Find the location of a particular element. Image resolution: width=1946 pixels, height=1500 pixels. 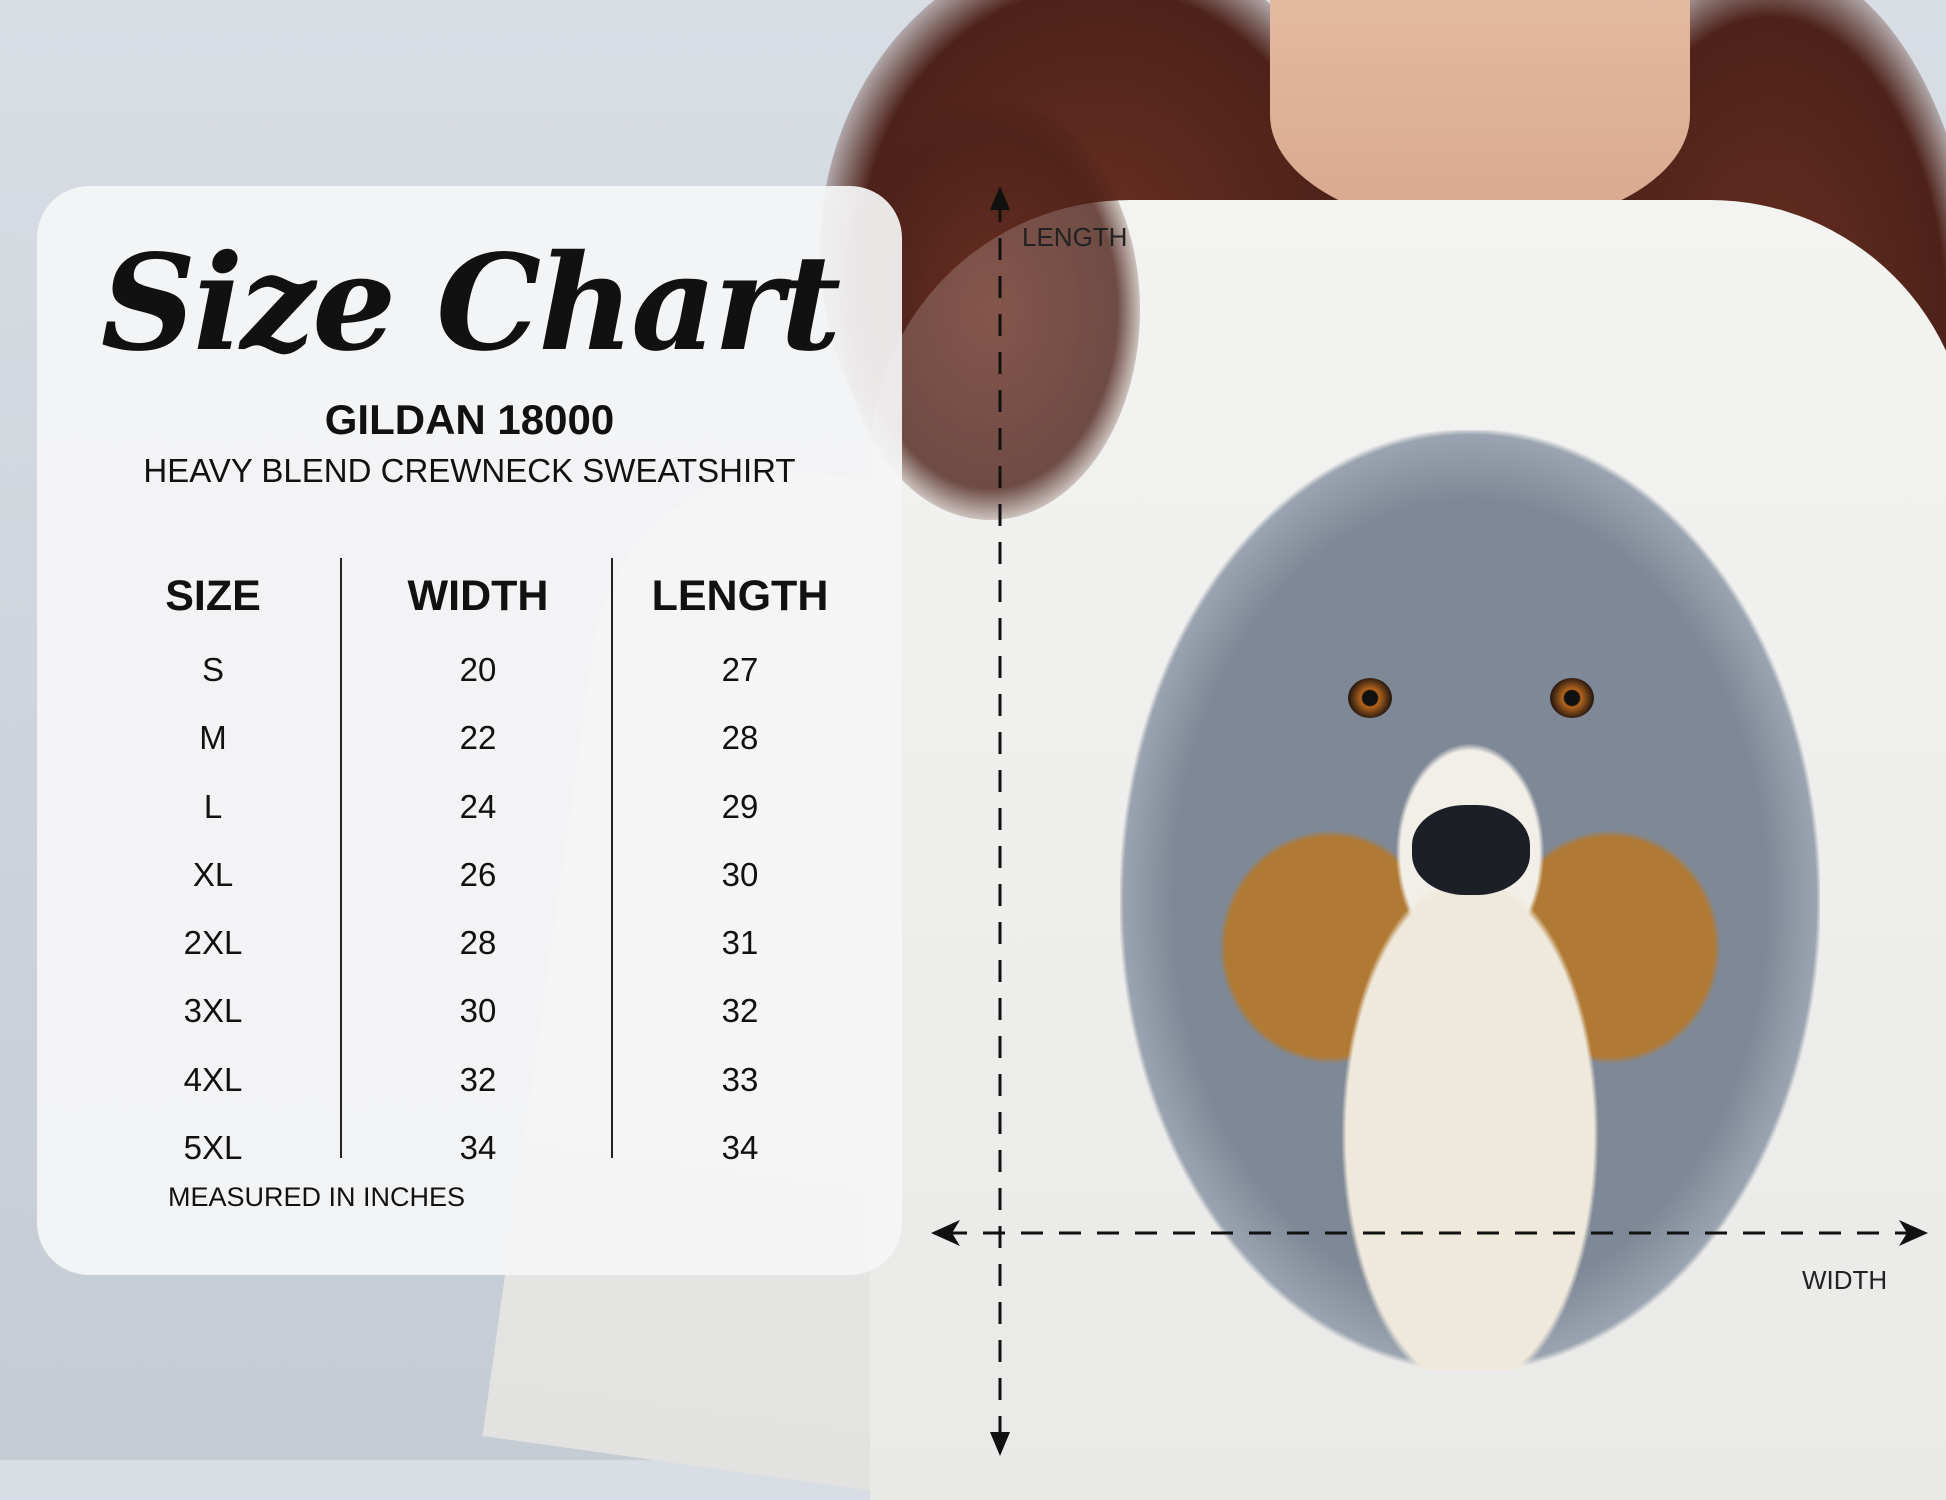

brand-model: GILDAN 18000 is located at coordinates (469, 419).